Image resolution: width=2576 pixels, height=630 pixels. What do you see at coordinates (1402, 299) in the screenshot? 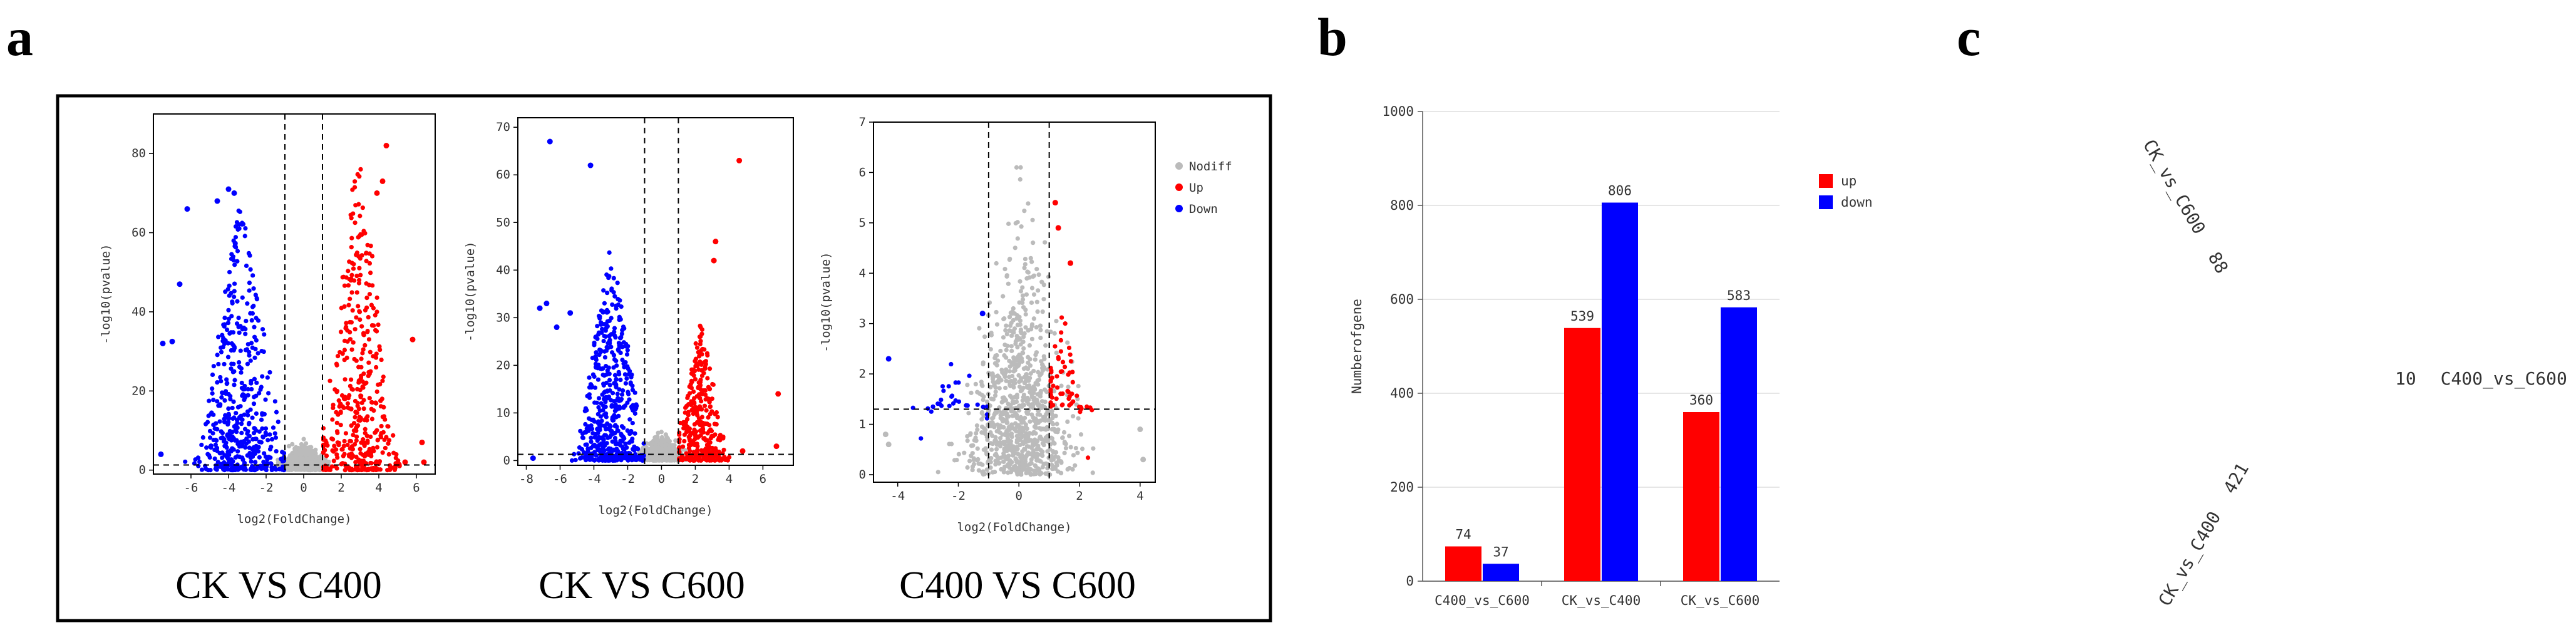
I see `y-tick-label: 600` at bounding box center [1402, 299].